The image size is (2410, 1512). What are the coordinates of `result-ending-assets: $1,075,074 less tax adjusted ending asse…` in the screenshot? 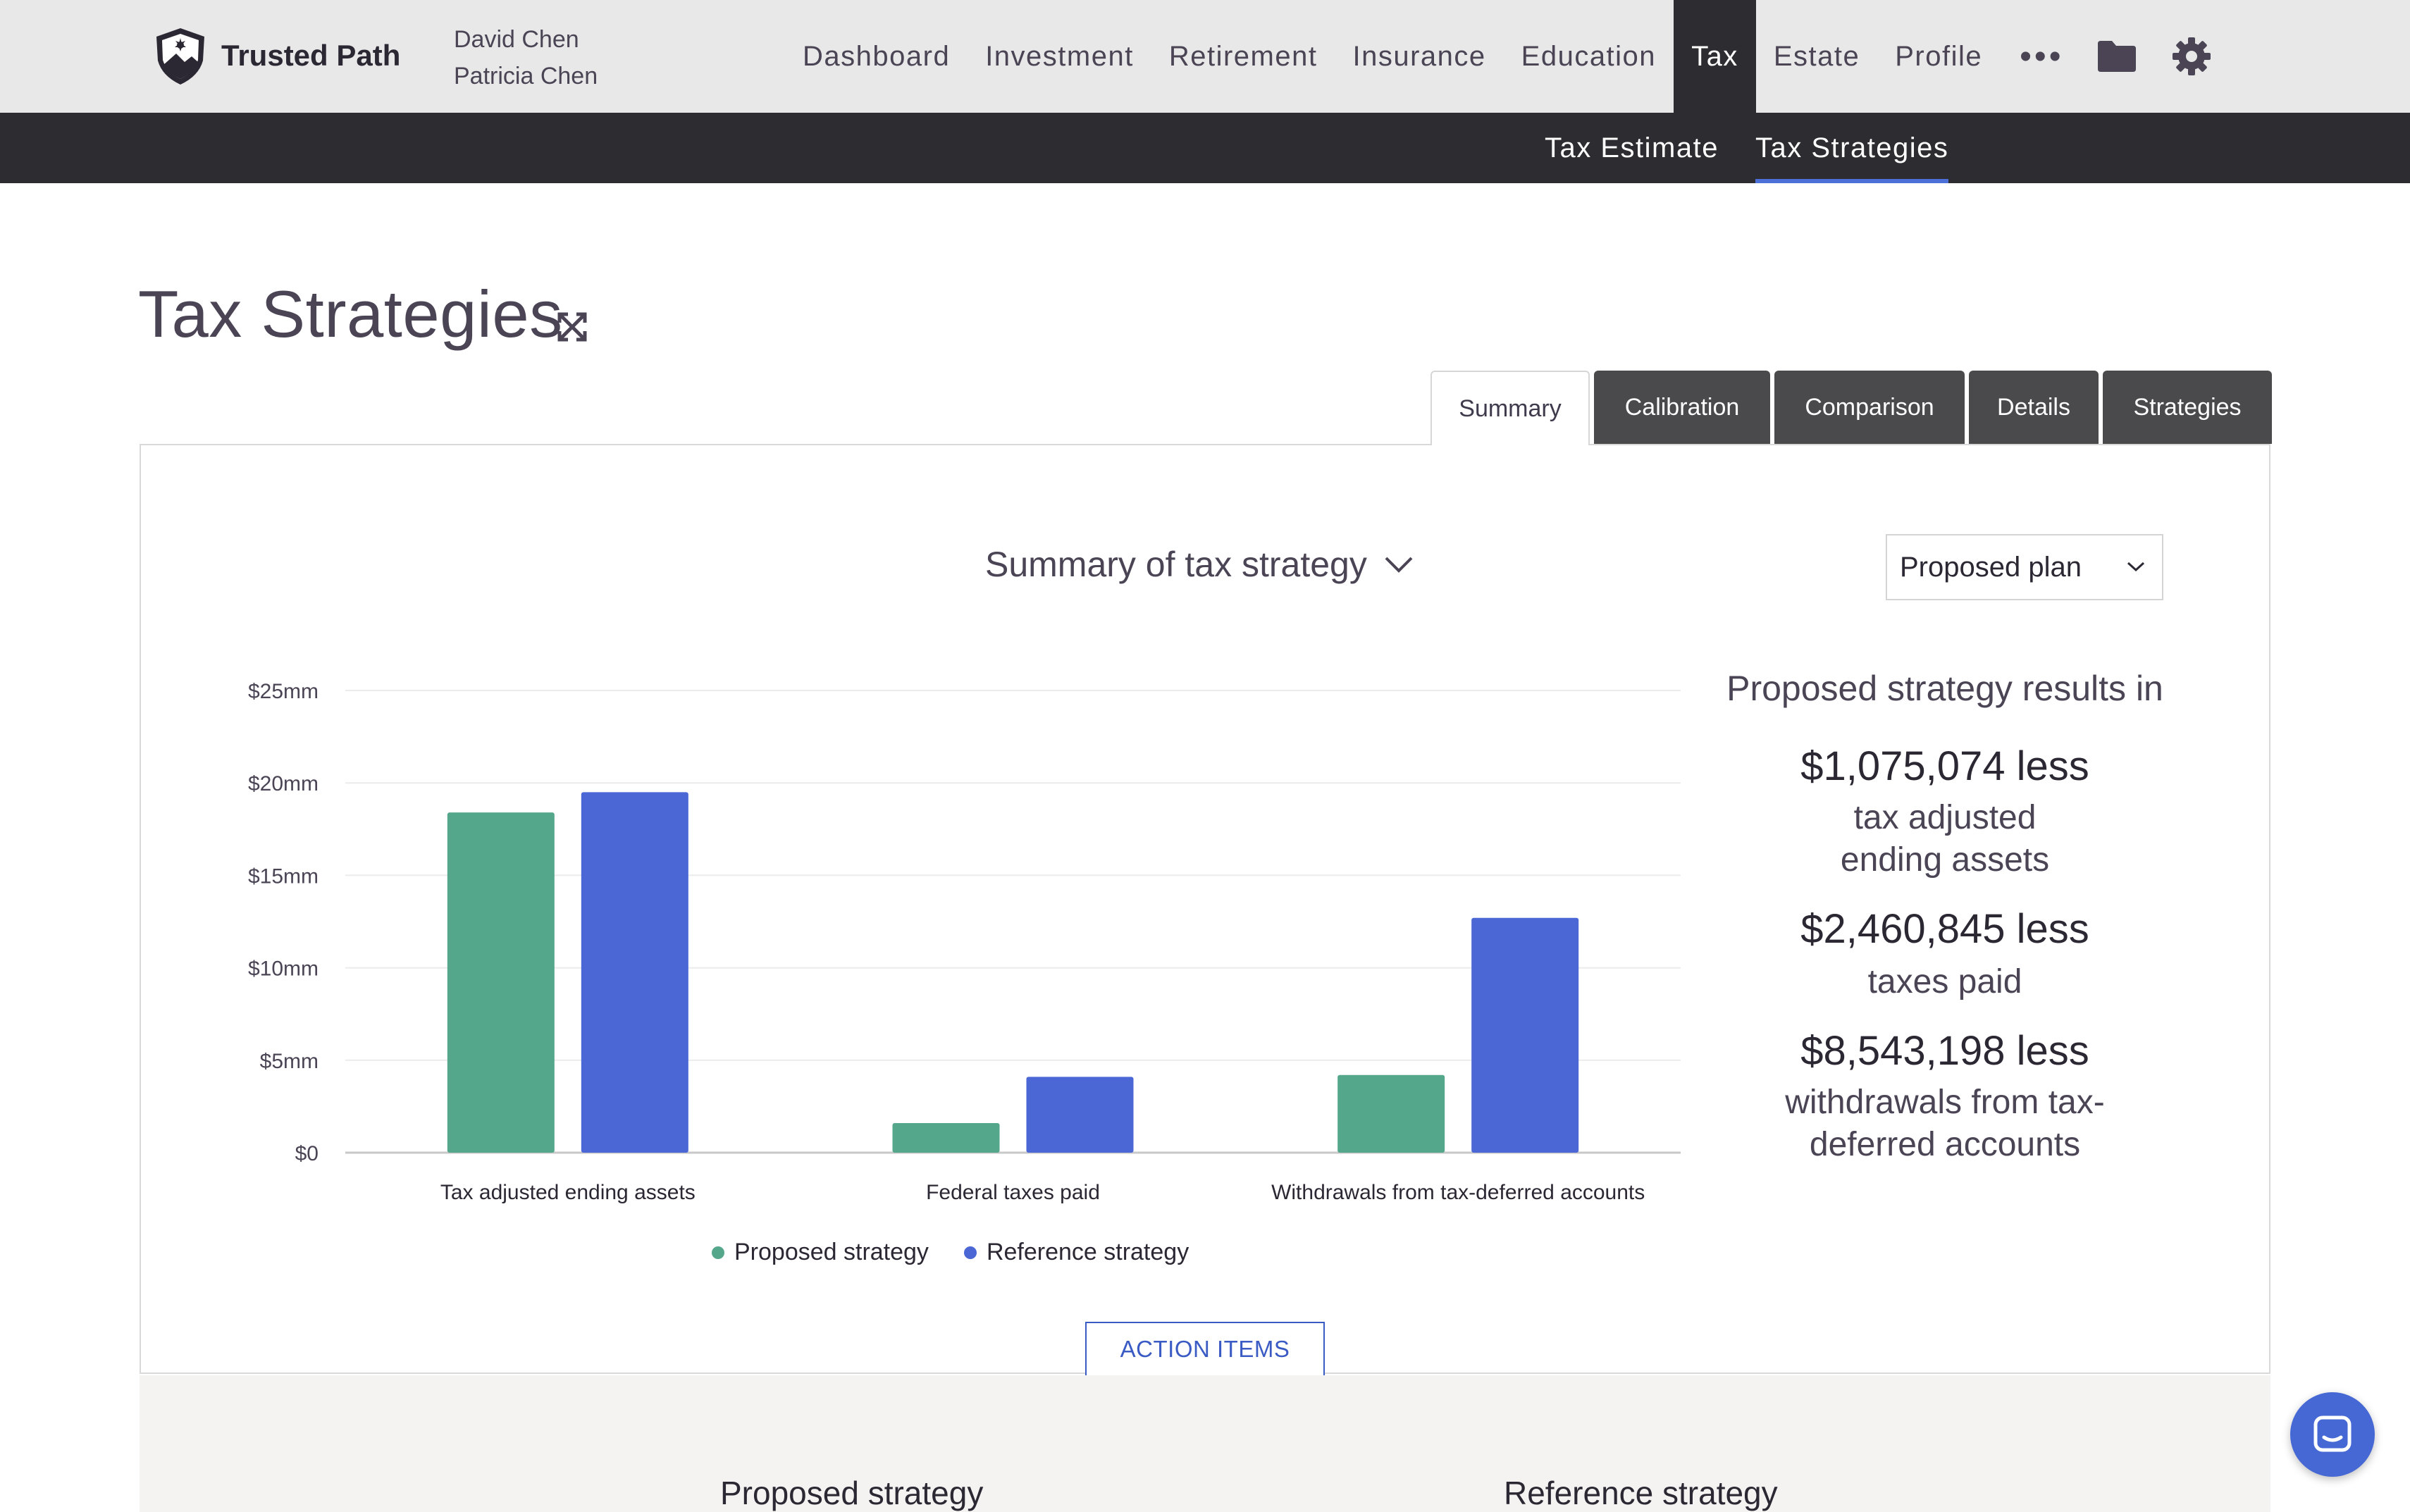 It's located at (1945, 812).